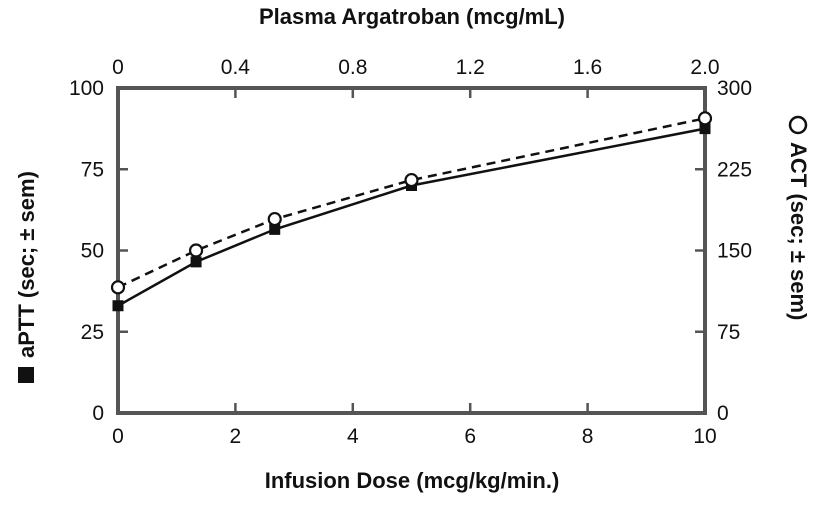 Image resolution: width=825 pixels, height=507 pixels. Describe the element at coordinates (734, 88) in the screenshot. I see `y2-tick-label: 300` at that location.